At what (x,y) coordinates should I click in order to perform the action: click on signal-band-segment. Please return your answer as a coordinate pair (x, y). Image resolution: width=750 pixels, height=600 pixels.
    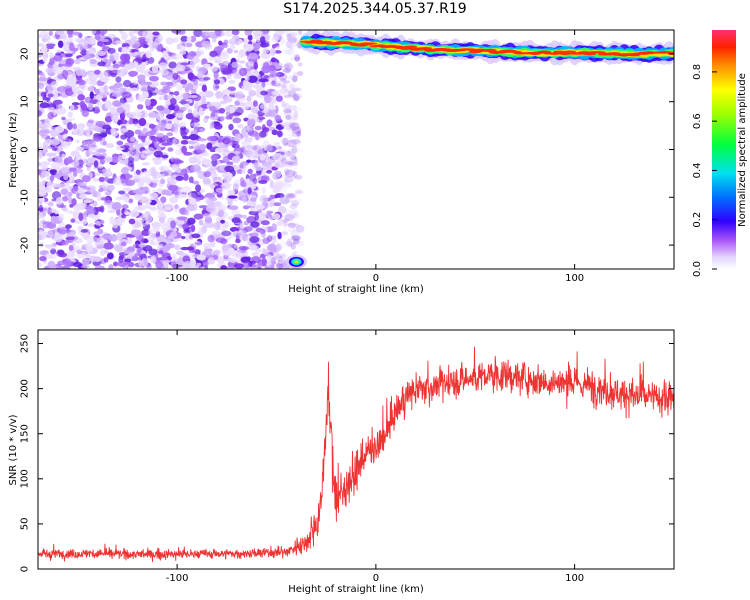
    Looking at the image, I should click on (470, 49).